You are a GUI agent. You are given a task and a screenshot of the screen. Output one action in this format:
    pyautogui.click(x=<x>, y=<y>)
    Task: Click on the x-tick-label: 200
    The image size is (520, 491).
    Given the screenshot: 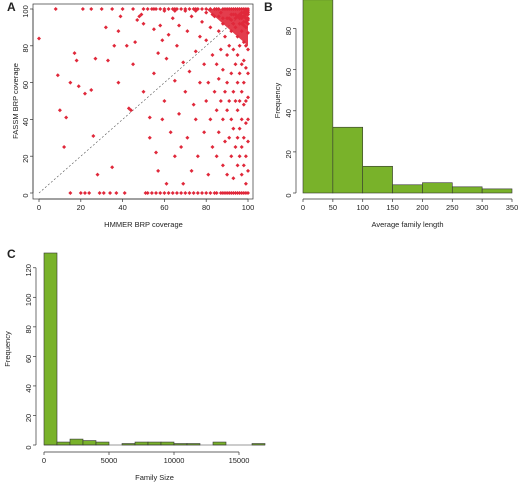 What is the action you would take?
    pyautogui.click(x=422, y=207)
    